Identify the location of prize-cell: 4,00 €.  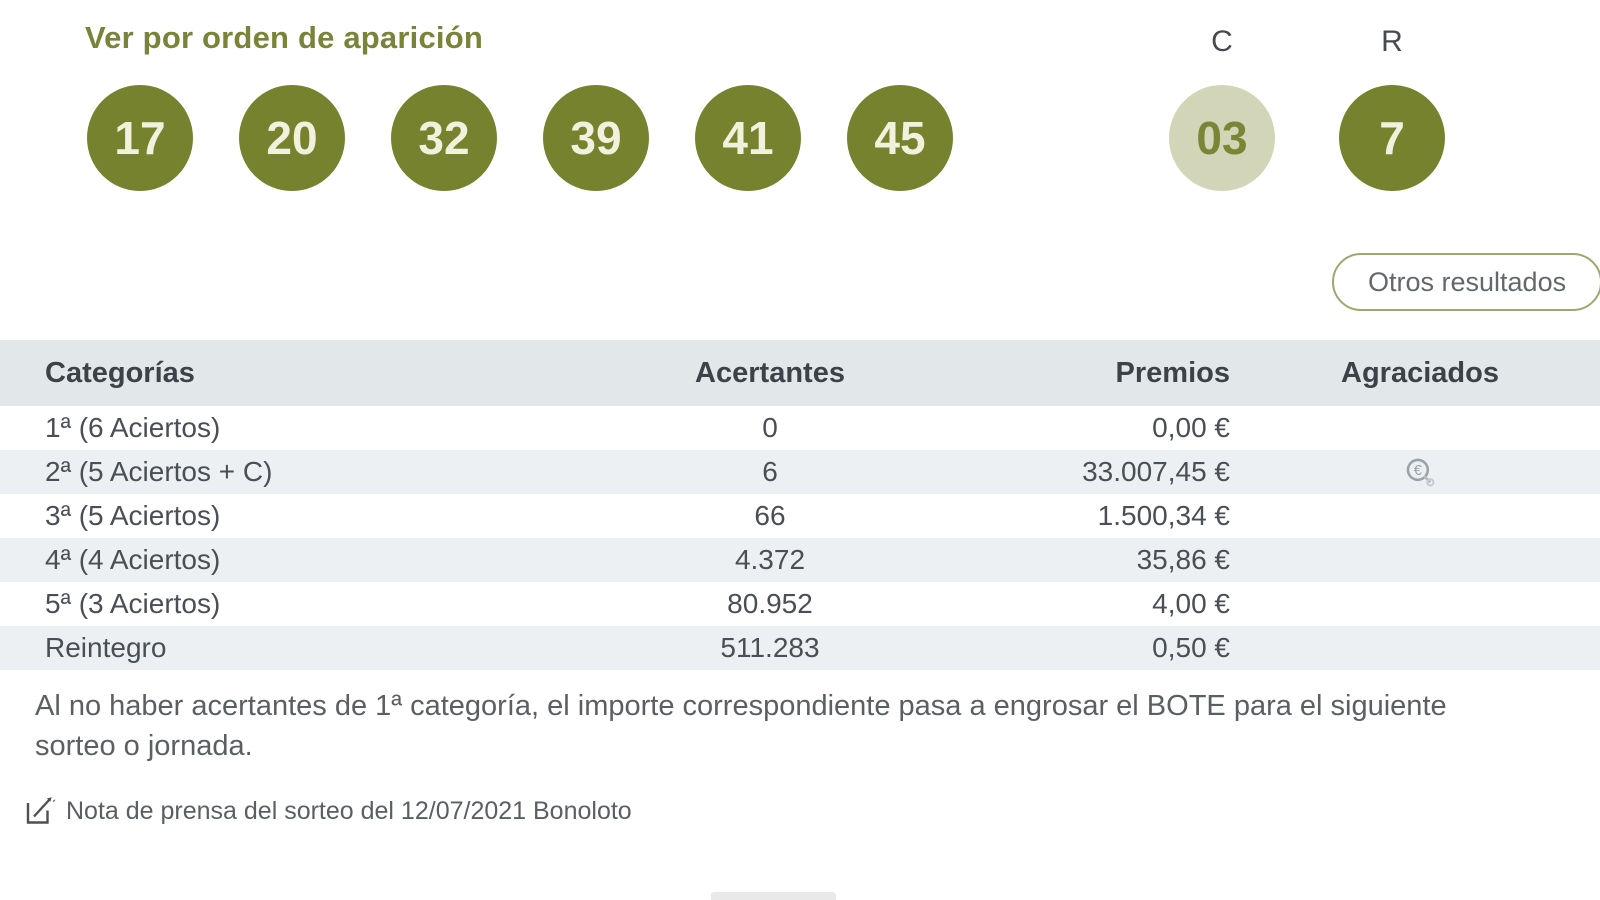
(1191, 603).